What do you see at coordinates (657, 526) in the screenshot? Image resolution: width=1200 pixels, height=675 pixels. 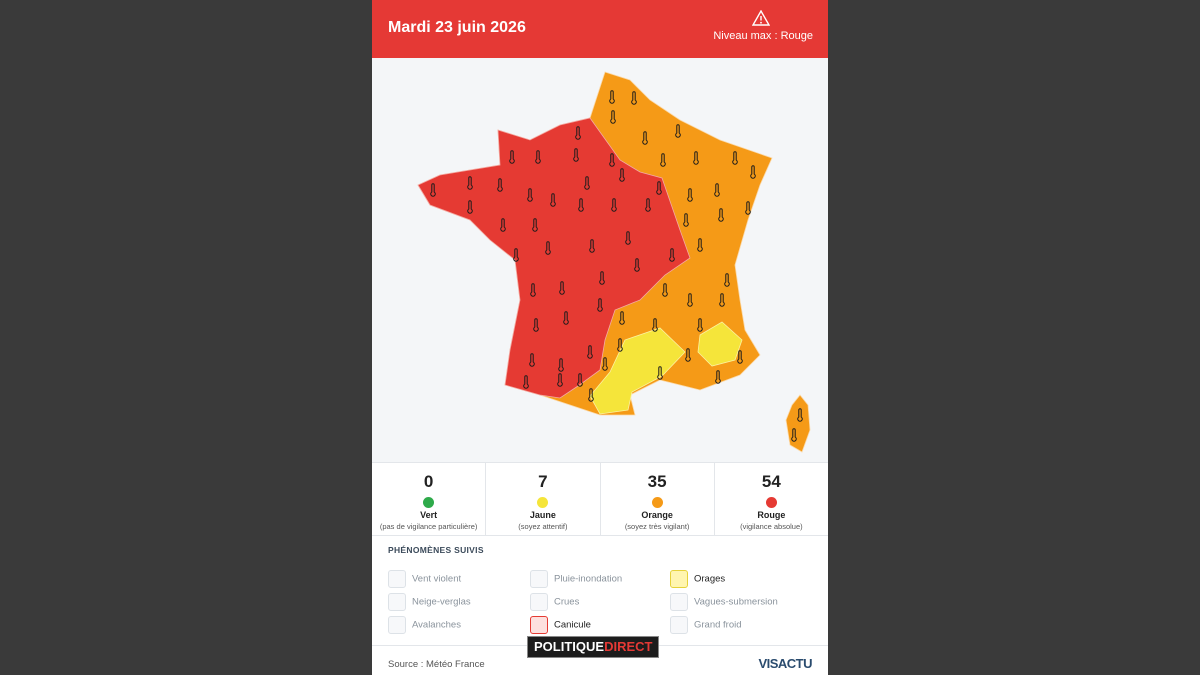 I see `level-note: (soyez très vigilant)` at bounding box center [657, 526].